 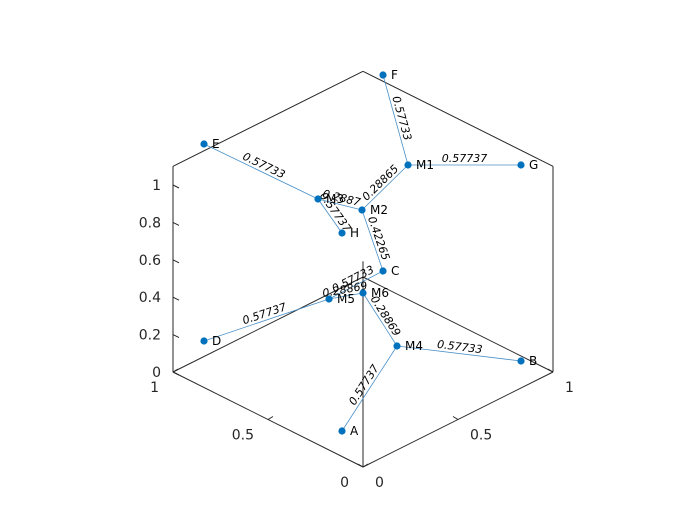 I want to click on node-M4, so click(x=397, y=346).